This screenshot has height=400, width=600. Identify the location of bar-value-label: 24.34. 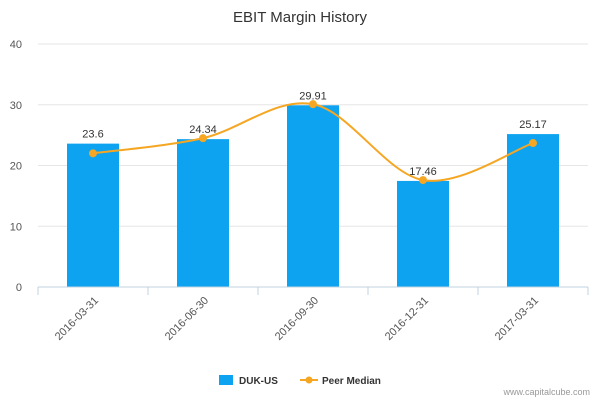
(203, 130).